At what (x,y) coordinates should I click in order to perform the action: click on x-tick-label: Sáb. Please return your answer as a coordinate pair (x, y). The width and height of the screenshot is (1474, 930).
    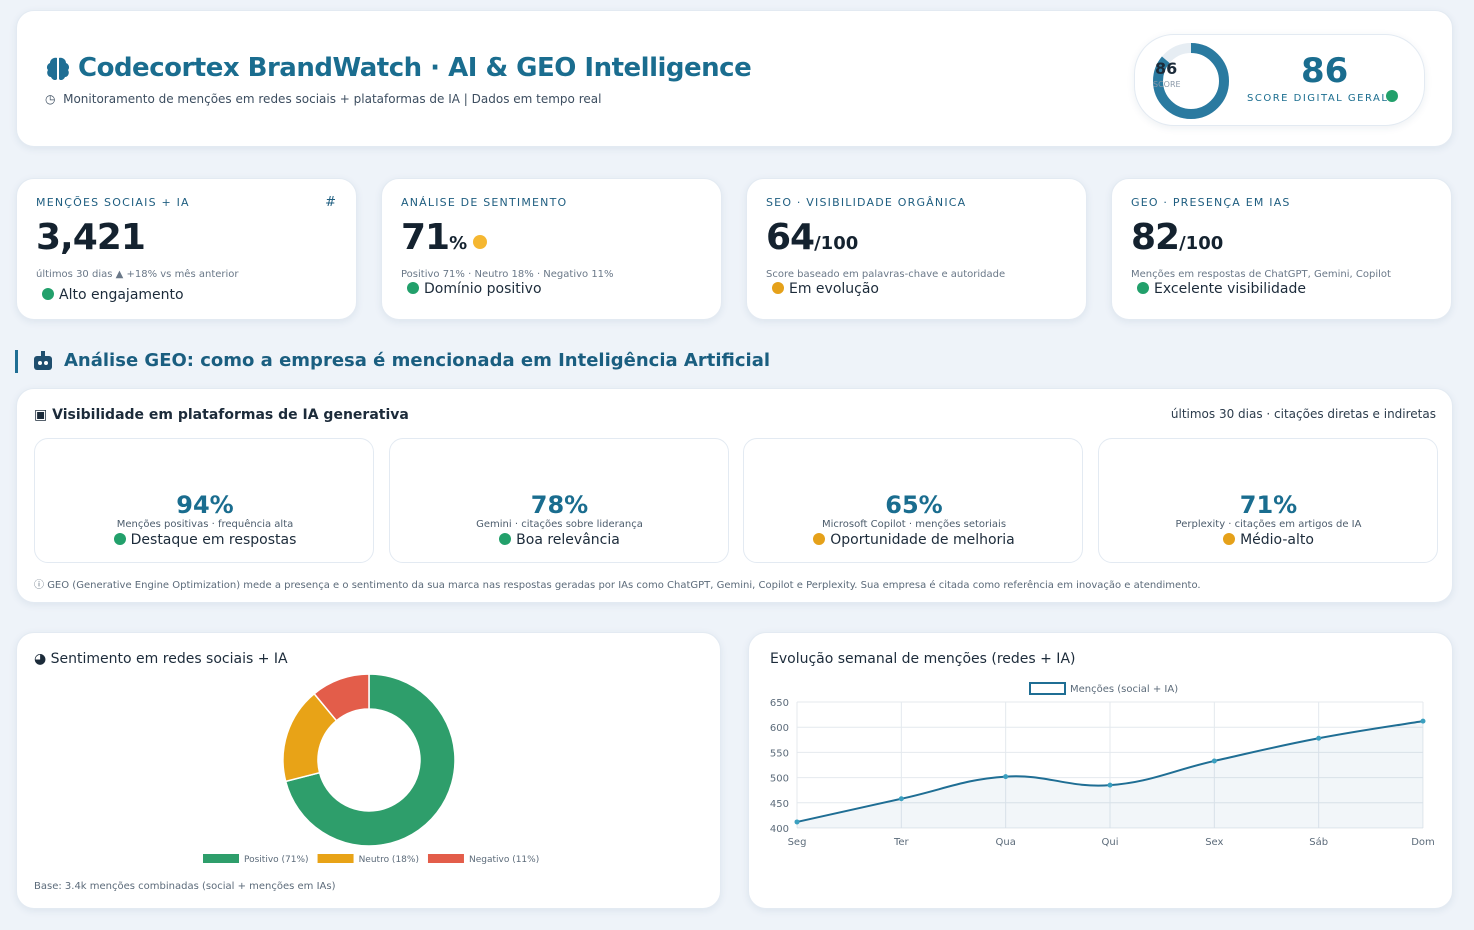
    Looking at the image, I should click on (1318, 842).